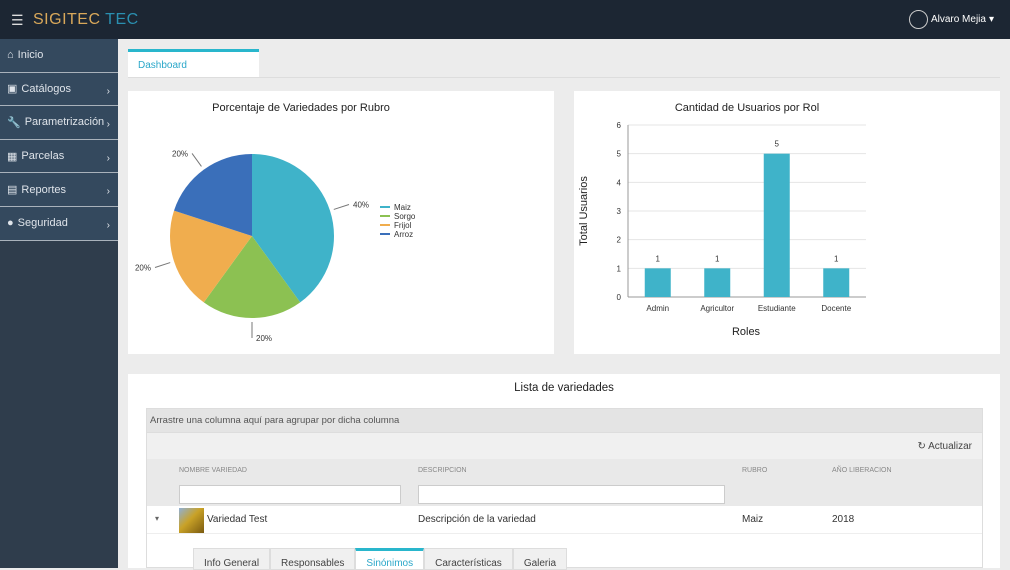 Image resolution: width=1010 pixels, height=570 pixels. What do you see at coordinates (747, 108) in the screenshot?
I see `bar-chart-title: Cantidad de Usuarios por Rol` at bounding box center [747, 108].